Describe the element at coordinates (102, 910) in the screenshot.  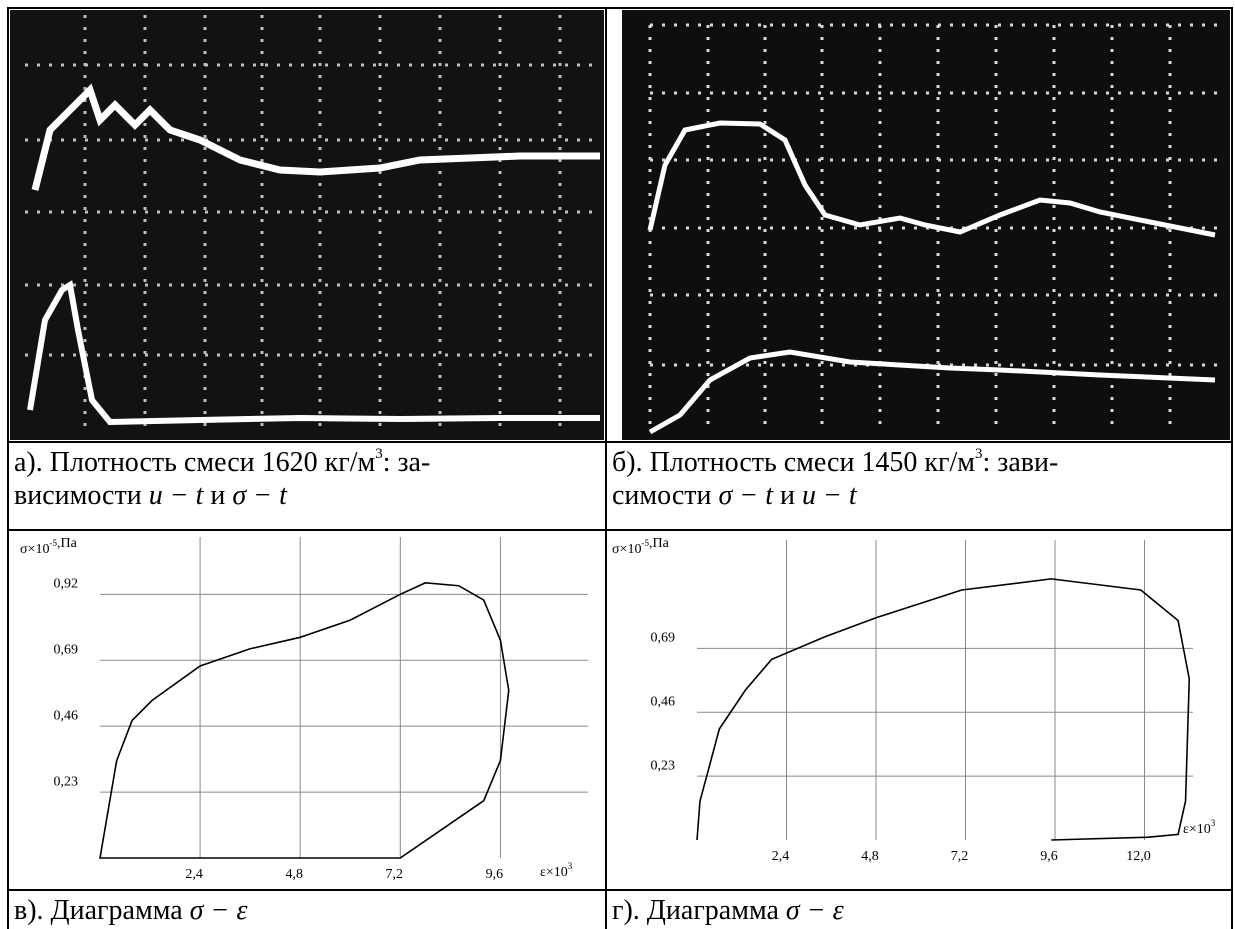
I see `text-segment: в). Диаграмма` at that location.